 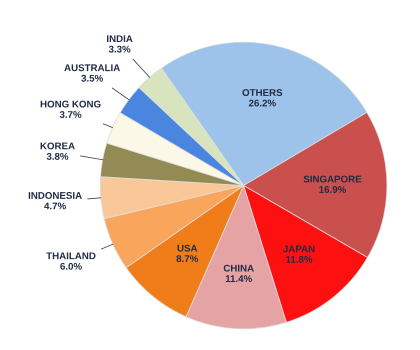 What do you see at coordinates (92, 68) in the screenshot?
I see `slice-label: AUSTRALIA` at bounding box center [92, 68].